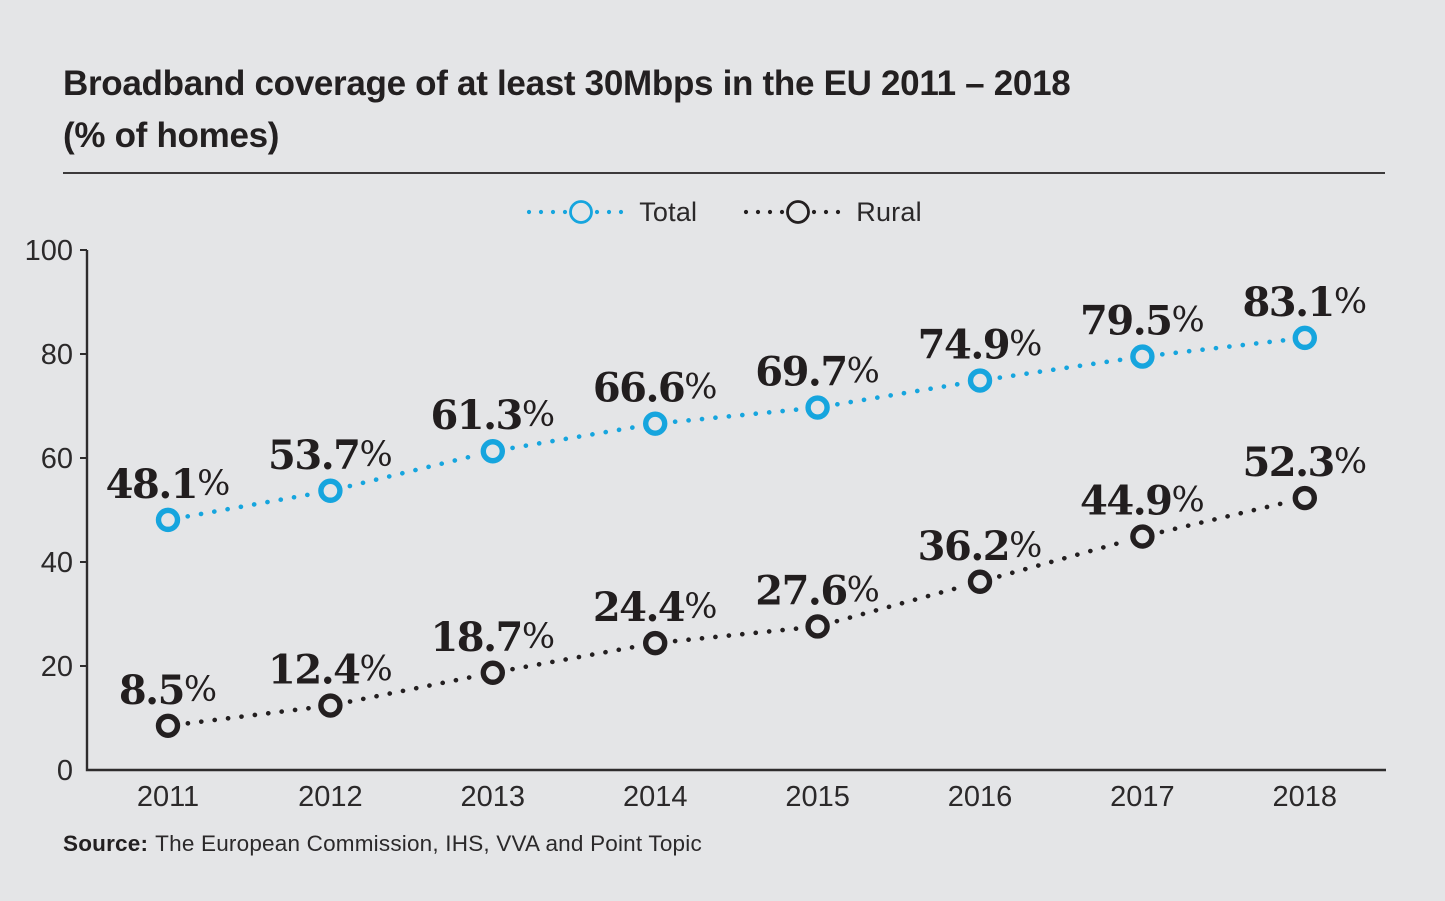 The height and width of the screenshot is (901, 1445). What do you see at coordinates (668, 211) in the screenshot?
I see `legend-label-total: Total` at bounding box center [668, 211].